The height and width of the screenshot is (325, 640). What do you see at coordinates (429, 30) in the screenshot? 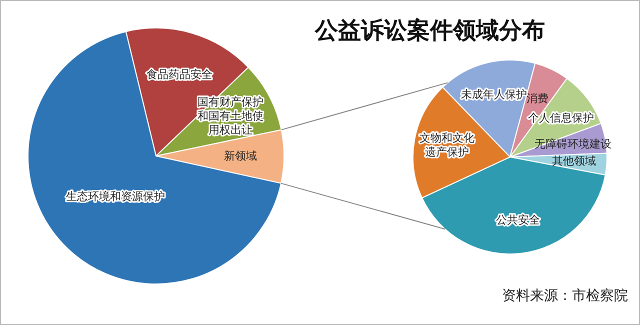
I see `text: 公益诉讼案件领域分布` at bounding box center [429, 30].